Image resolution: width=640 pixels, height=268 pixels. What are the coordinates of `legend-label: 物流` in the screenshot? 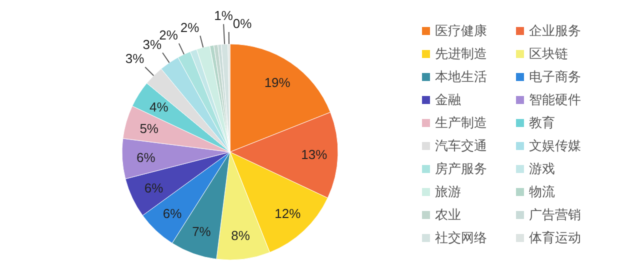 It's located at (542, 192).